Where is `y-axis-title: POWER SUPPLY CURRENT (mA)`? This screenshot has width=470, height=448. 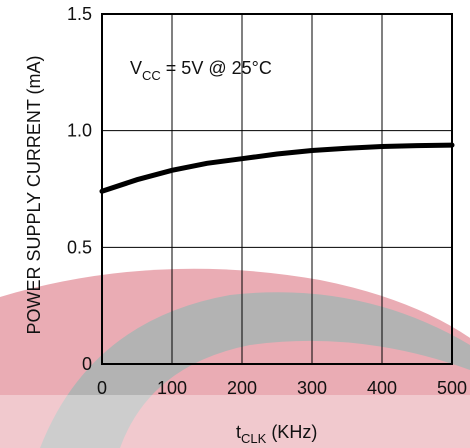 y-axis-title: POWER SUPPLY CURRENT (mA) is located at coordinates (34, 194).